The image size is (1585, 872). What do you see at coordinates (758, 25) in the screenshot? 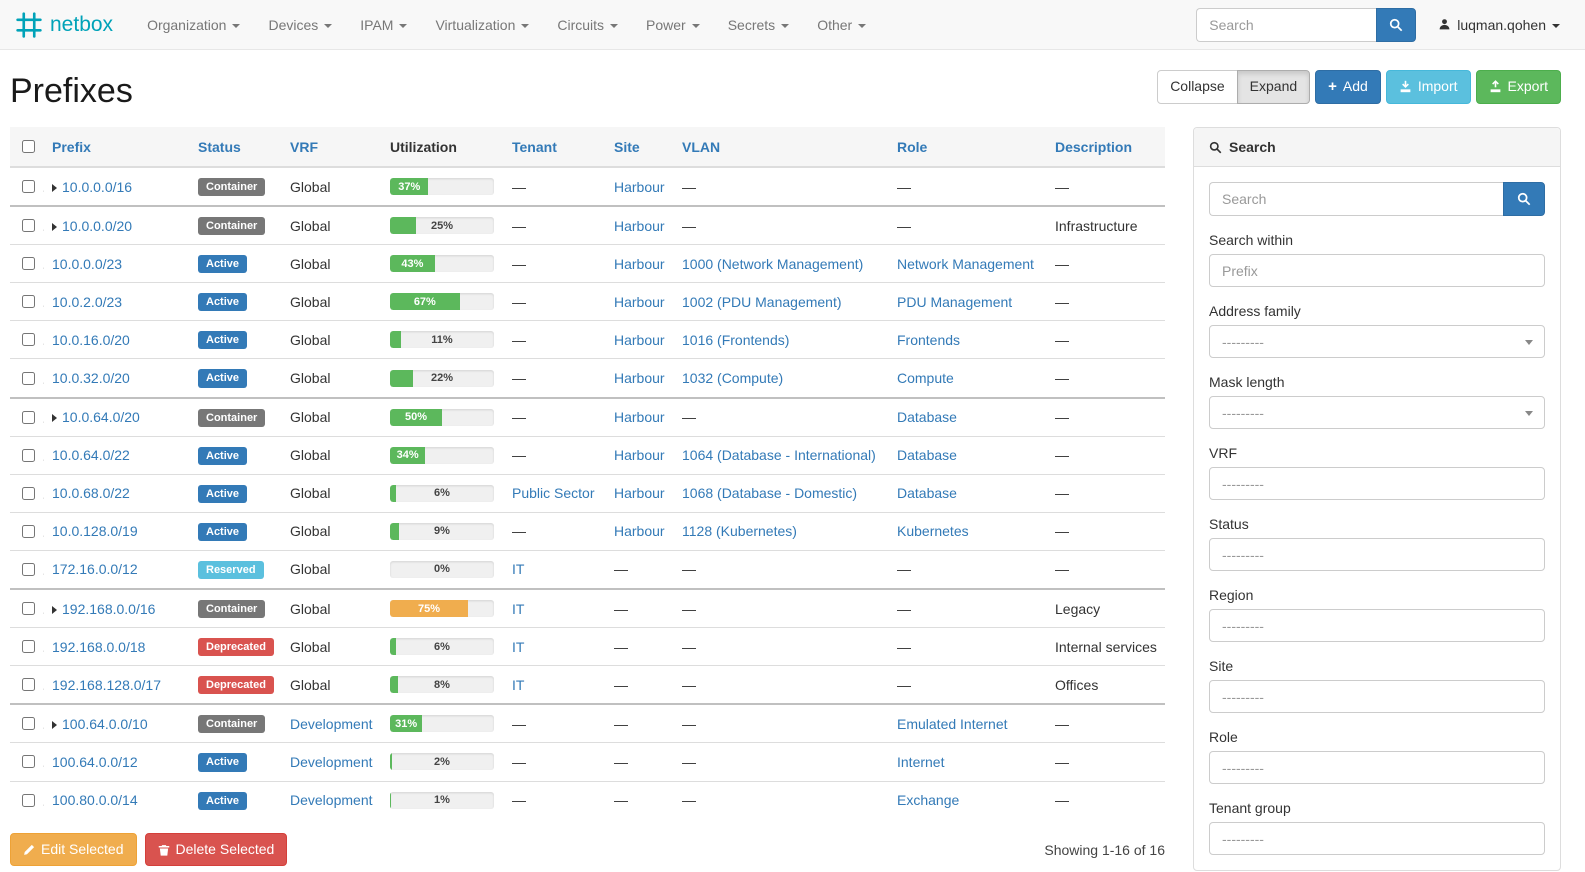
I see `nav-secrets: Secrets` at bounding box center [758, 25].